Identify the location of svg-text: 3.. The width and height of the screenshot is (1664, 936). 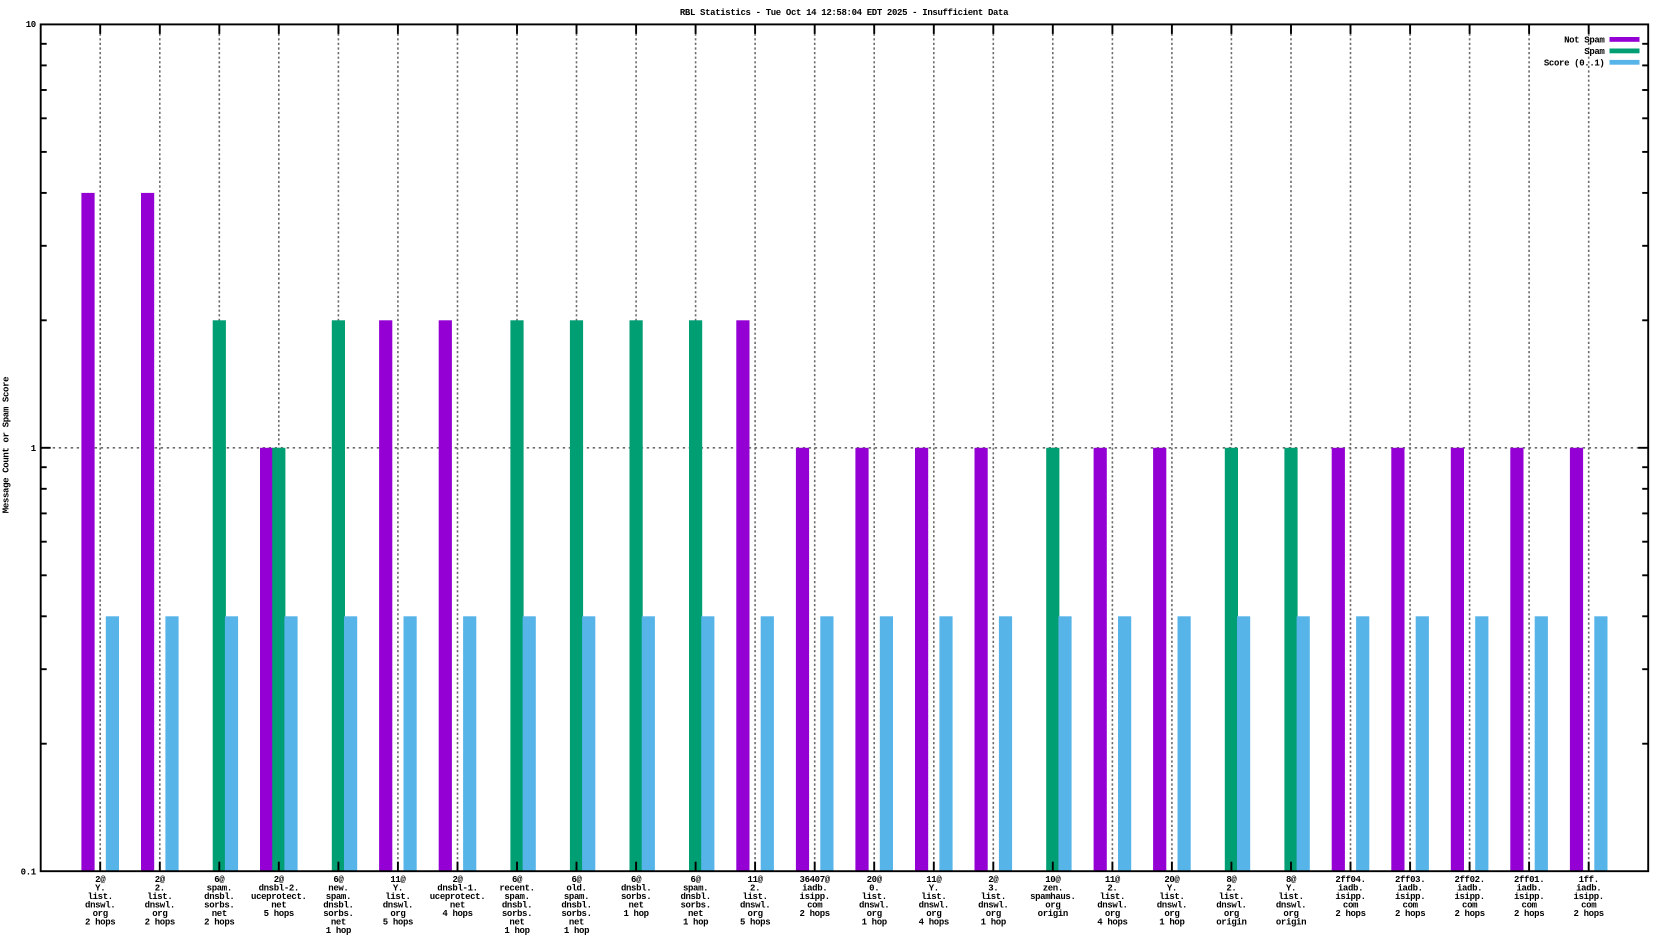
(993, 889).